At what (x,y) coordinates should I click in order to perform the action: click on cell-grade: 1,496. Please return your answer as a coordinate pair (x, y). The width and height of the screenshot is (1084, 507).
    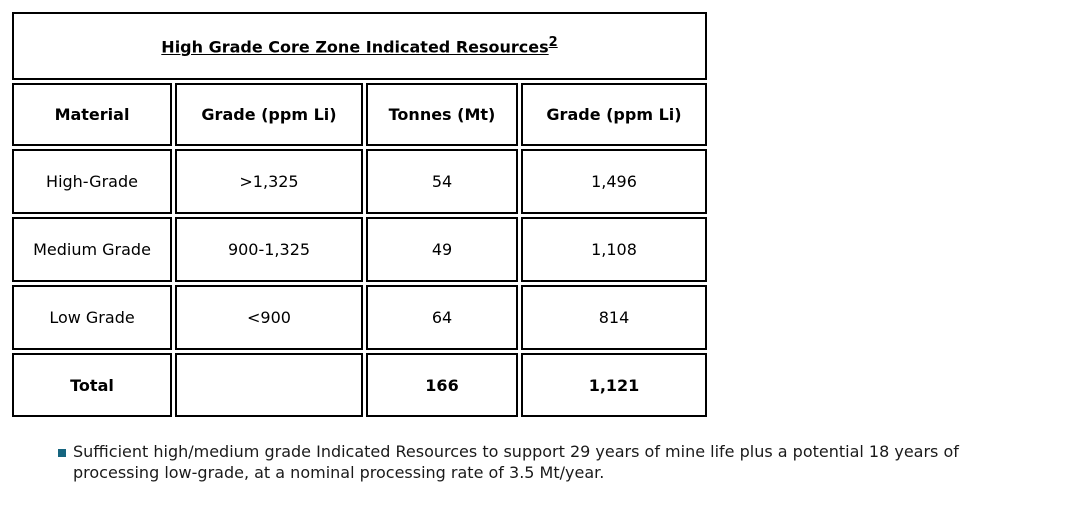
    Looking at the image, I should click on (614, 181).